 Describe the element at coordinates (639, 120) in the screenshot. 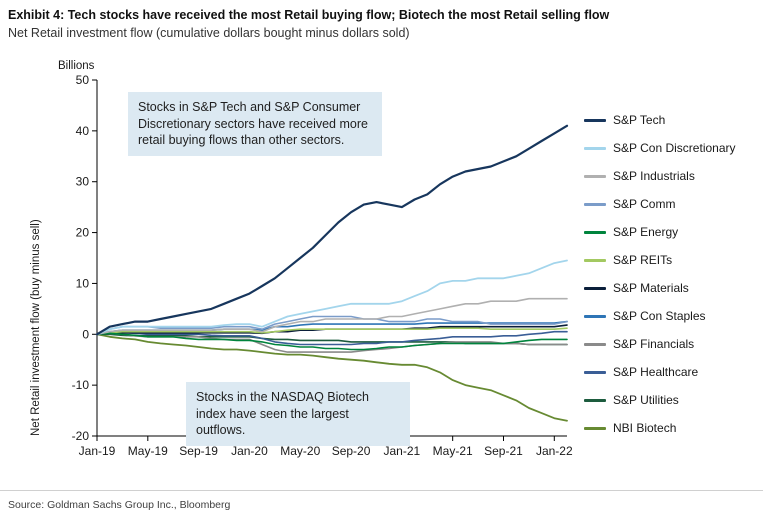

I see `legend-label: S&P Tech` at that location.